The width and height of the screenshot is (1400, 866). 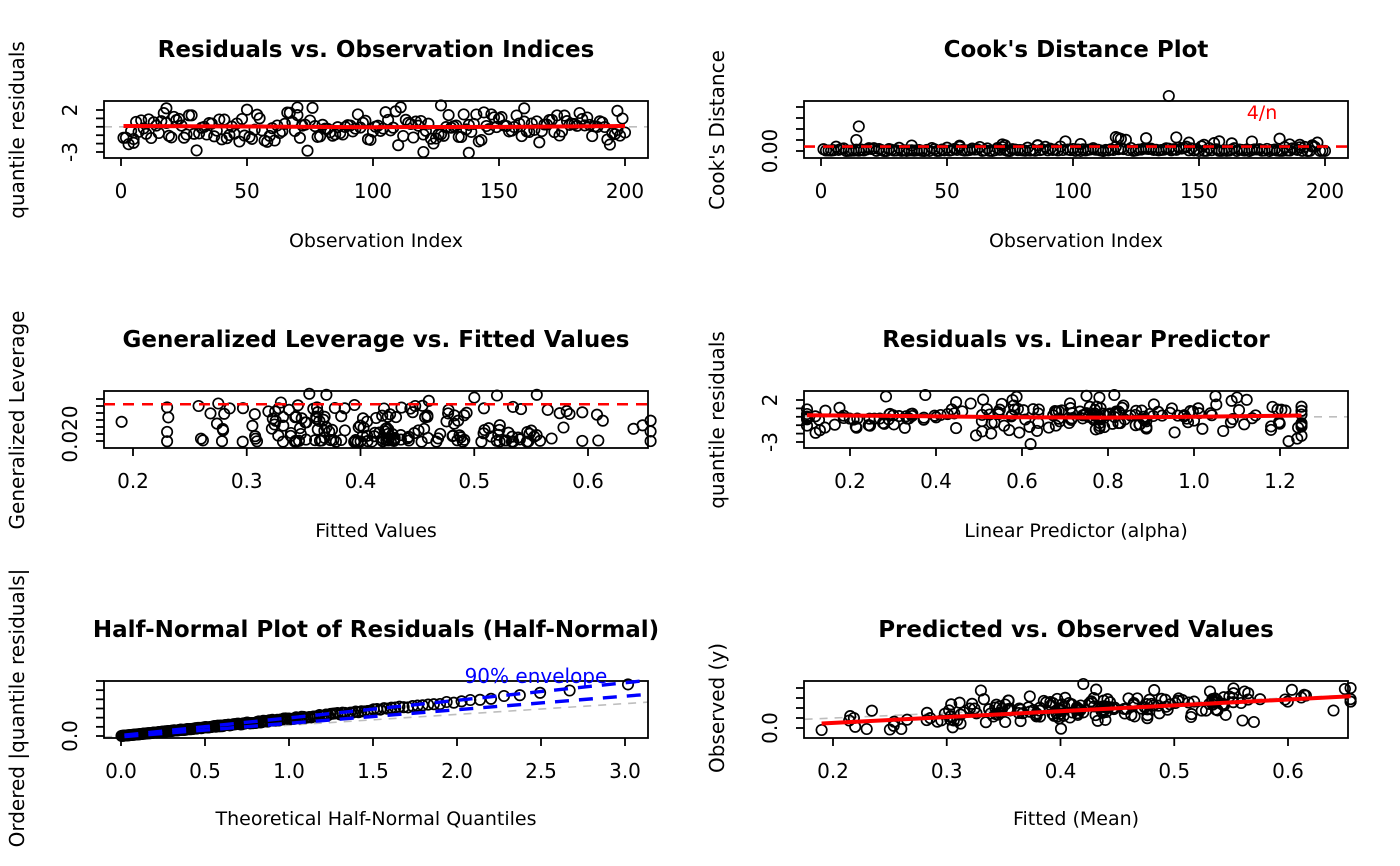 What do you see at coordinates (1076, 340) in the screenshot?
I see `plot-title: Residuals vs. Linear Predictor` at bounding box center [1076, 340].